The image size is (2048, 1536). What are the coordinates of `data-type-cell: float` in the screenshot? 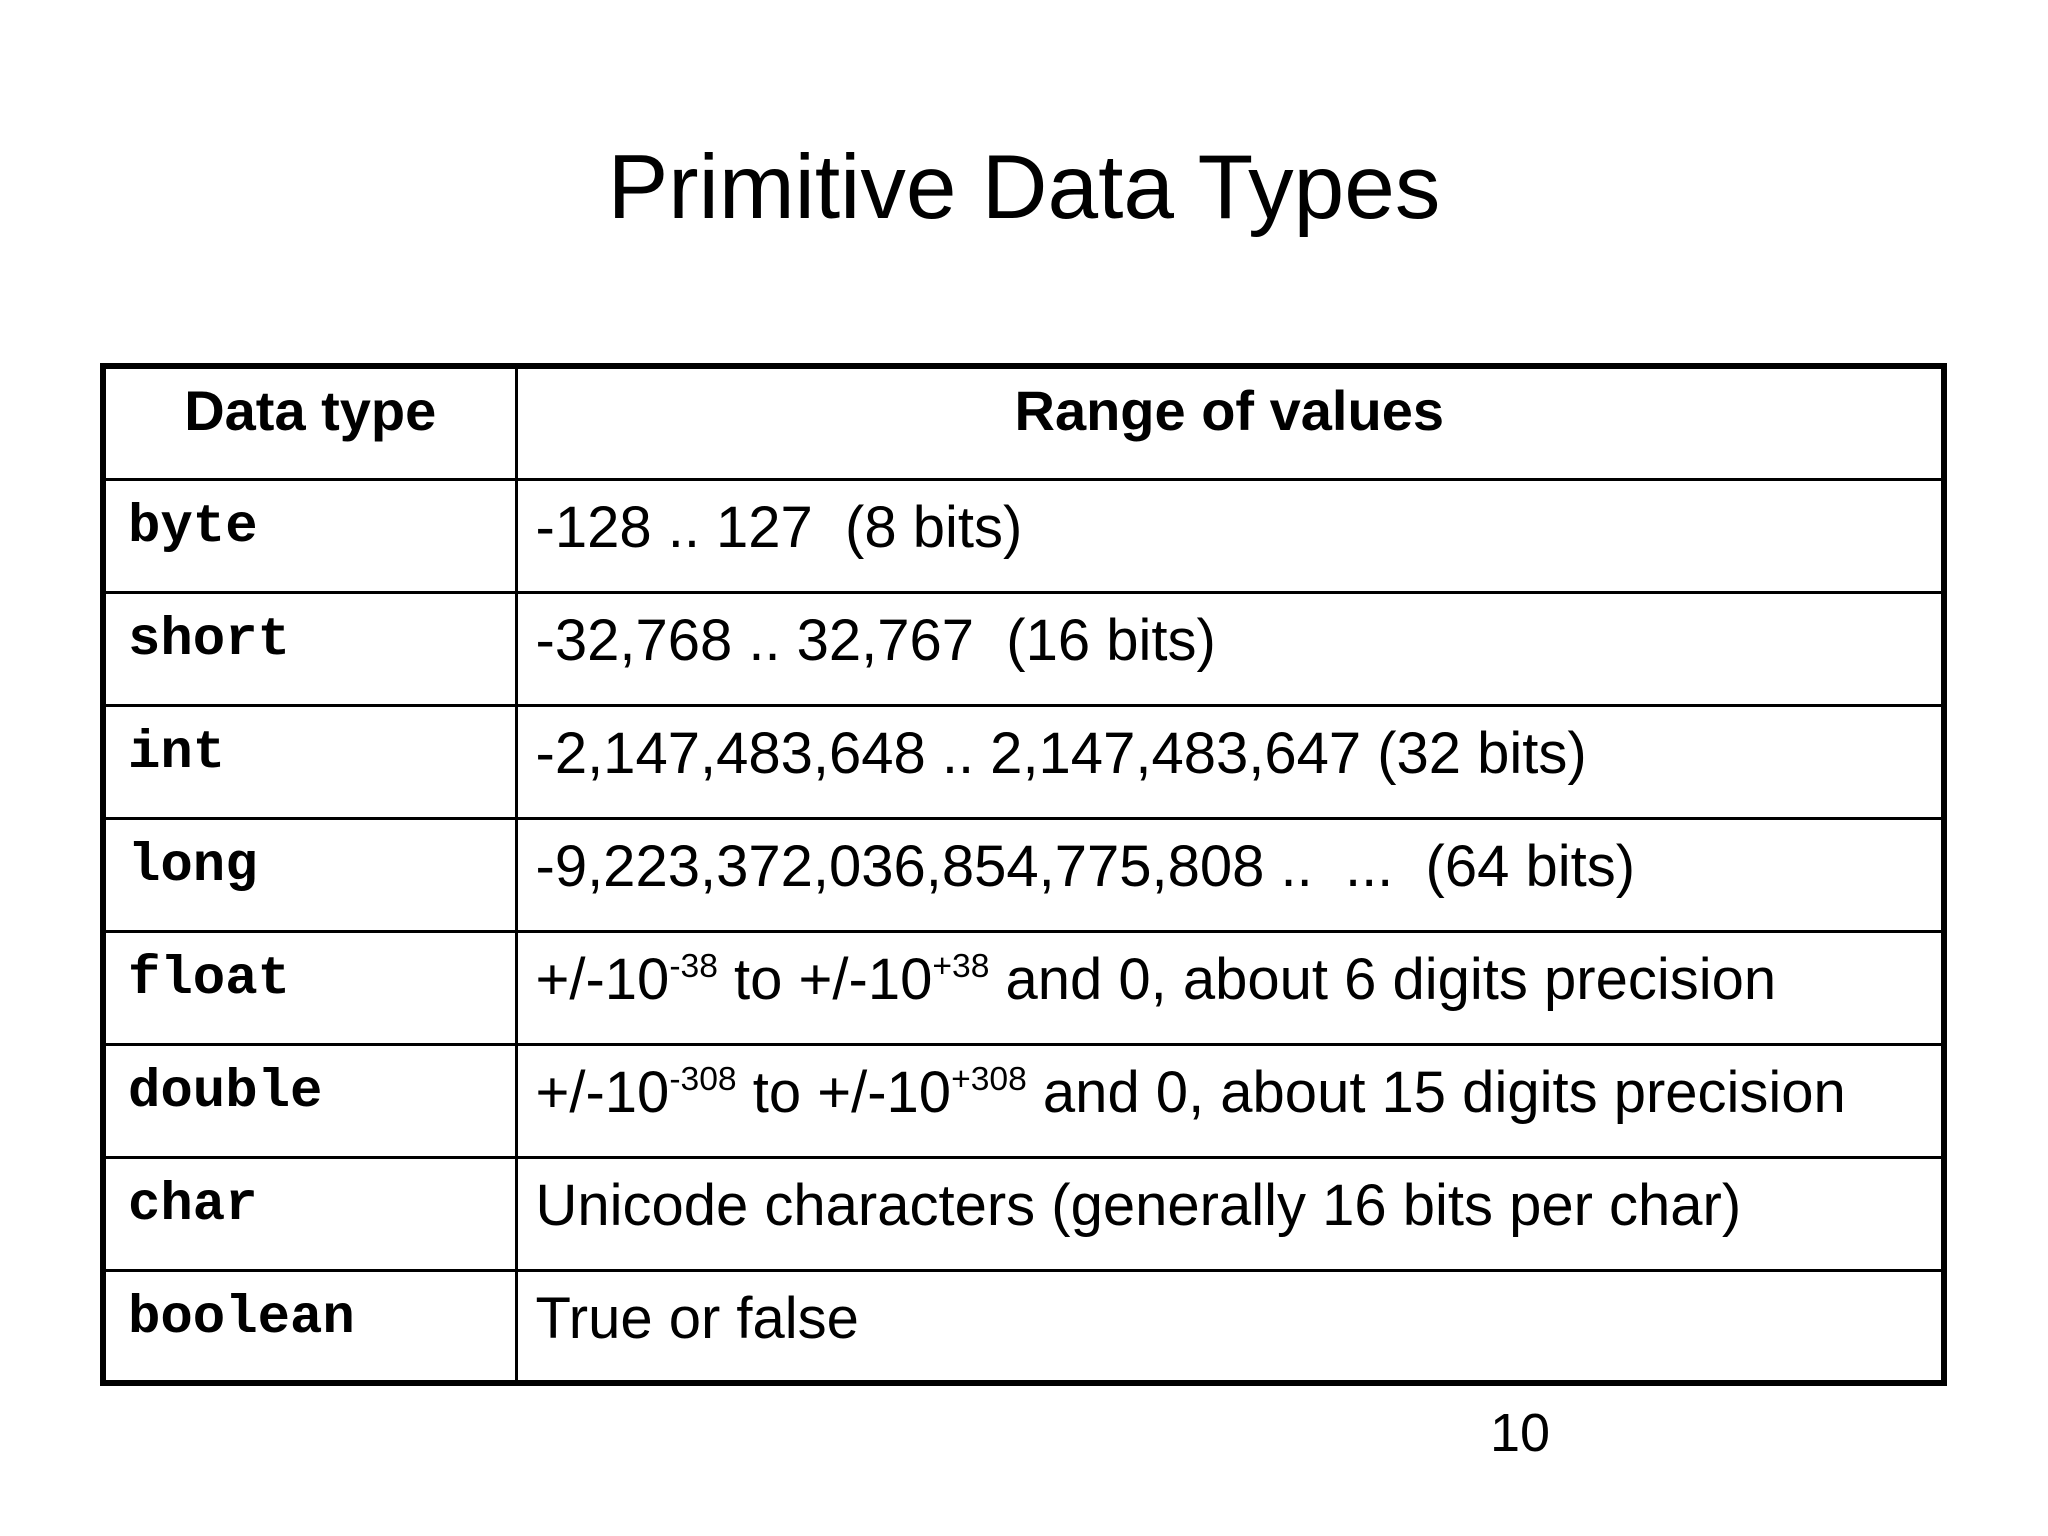 It's located at (309, 987).